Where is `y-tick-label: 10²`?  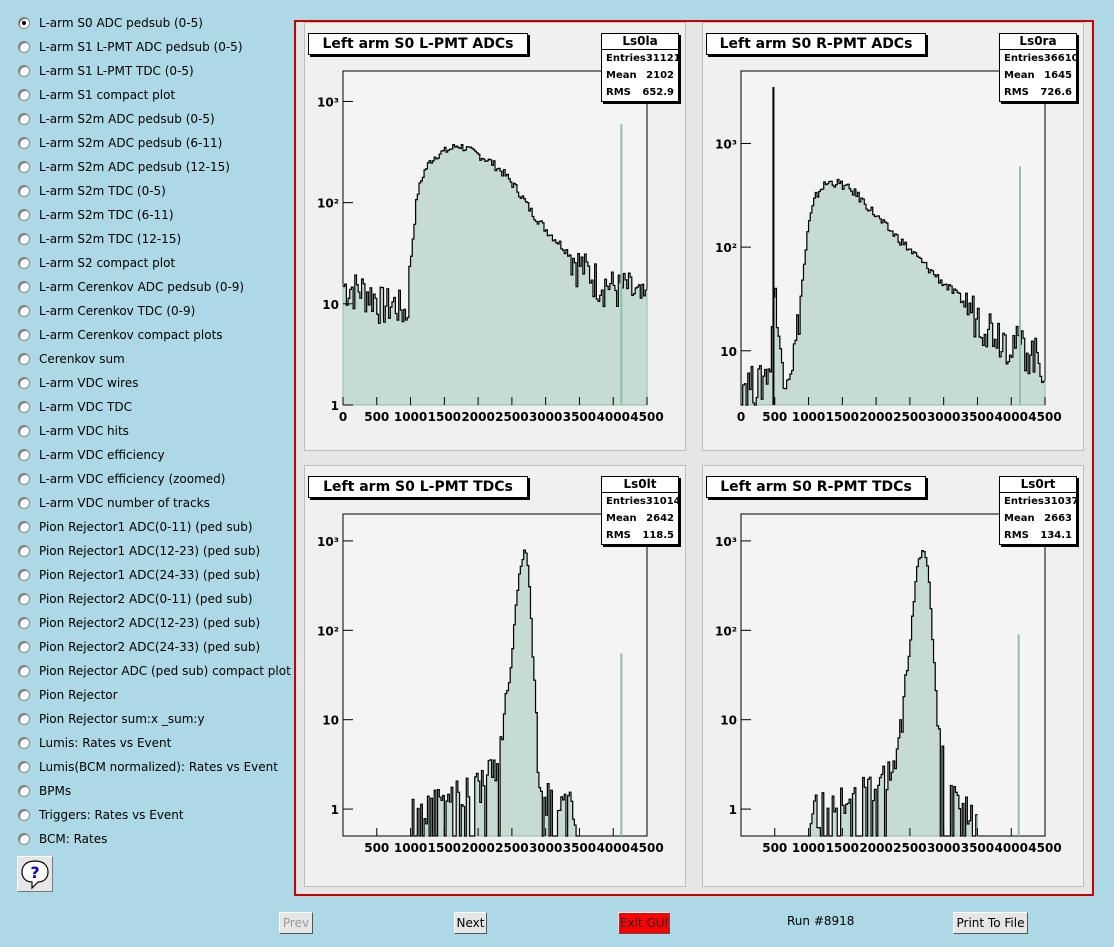 y-tick-label: 10² is located at coordinates (726, 248).